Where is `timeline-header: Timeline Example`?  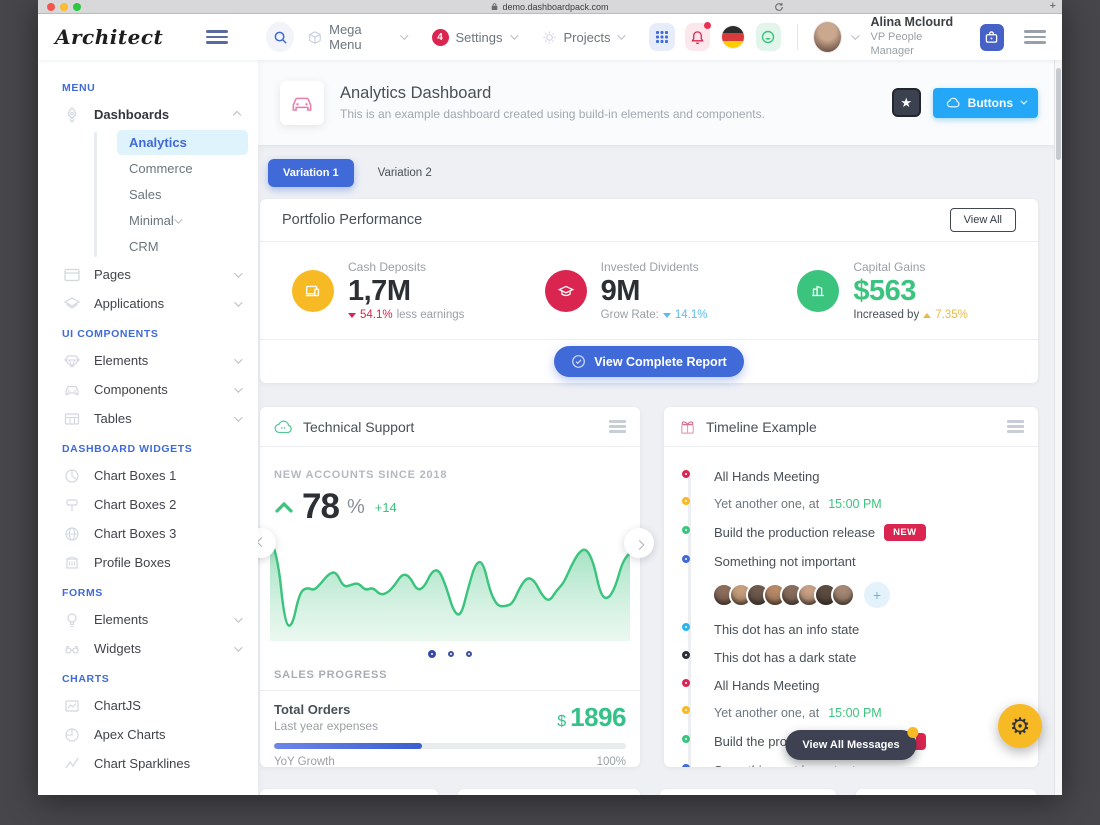 timeline-header: Timeline Example is located at coordinates (851, 427).